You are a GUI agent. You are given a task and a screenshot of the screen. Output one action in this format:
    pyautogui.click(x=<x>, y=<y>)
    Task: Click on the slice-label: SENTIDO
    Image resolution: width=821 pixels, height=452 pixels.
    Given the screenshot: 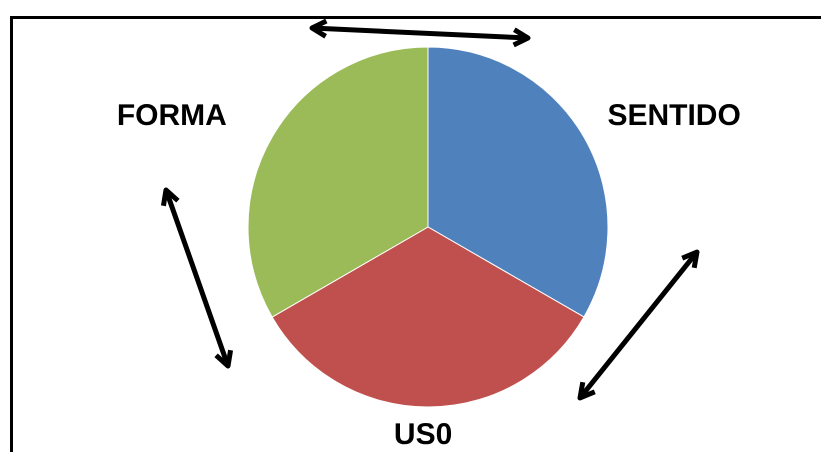 What is the action you would take?
    pyautogui.click(x=674, y=115)
    